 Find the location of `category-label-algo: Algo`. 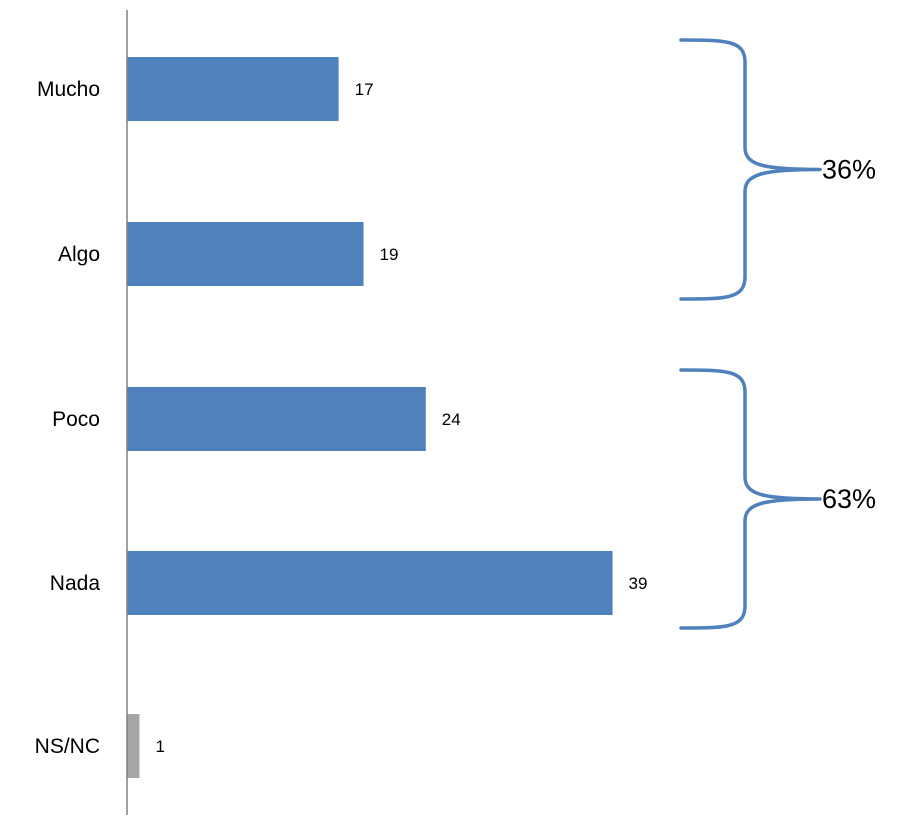

category-label-algo: Algo is located at coordinates (79, 254).